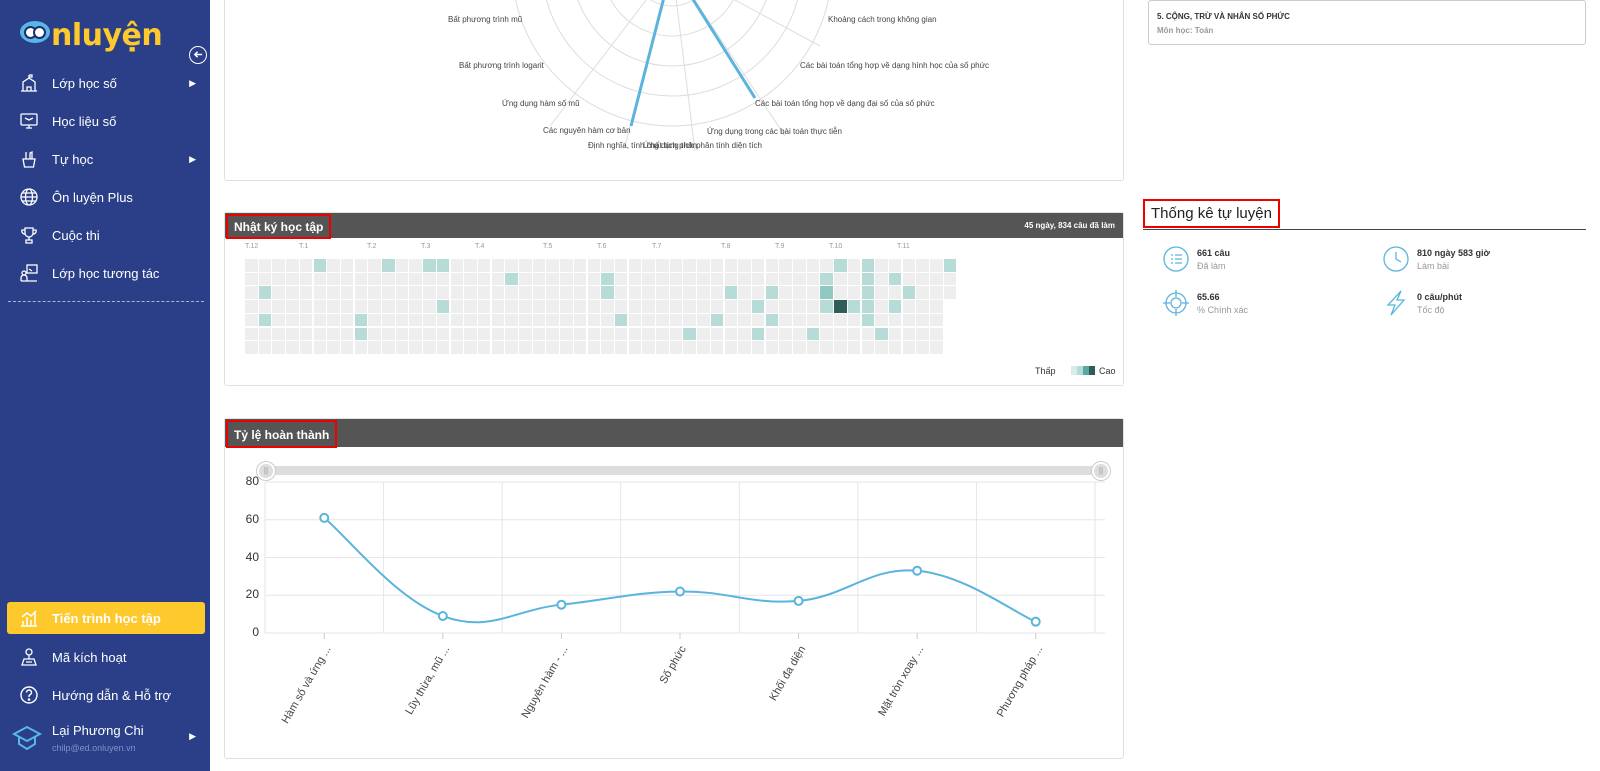 The height and width of the screenshot is (771, 1600). What do you see at coordinates (105, 657) in the screenshot?
I see `nav-ma-kich-hoat: Mã kích hoạt` at bounding box center [105, 657].